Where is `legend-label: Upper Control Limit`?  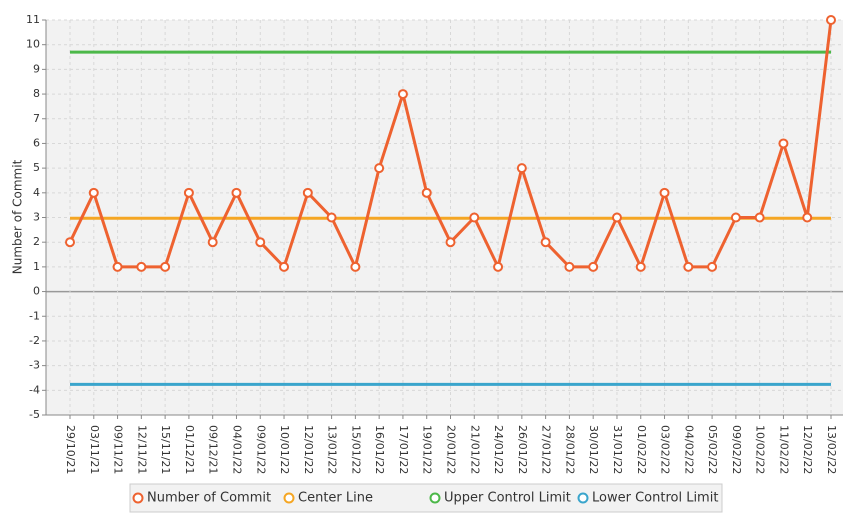
legend-label: Upper Control Limit is located at coordinates (507, 498).